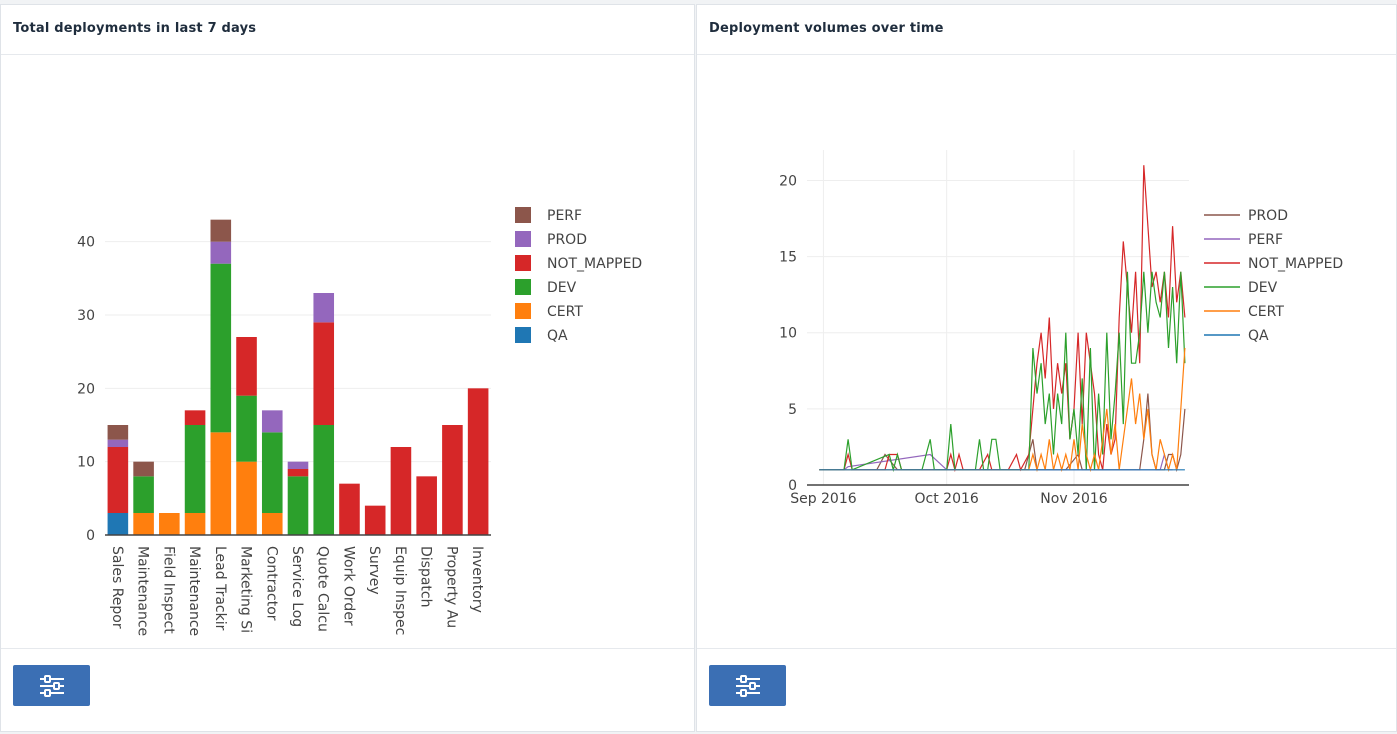 This screenshot has width=1397, height=734. I want to click on x-tick-label: Nov 2016, so click(1073, 499).